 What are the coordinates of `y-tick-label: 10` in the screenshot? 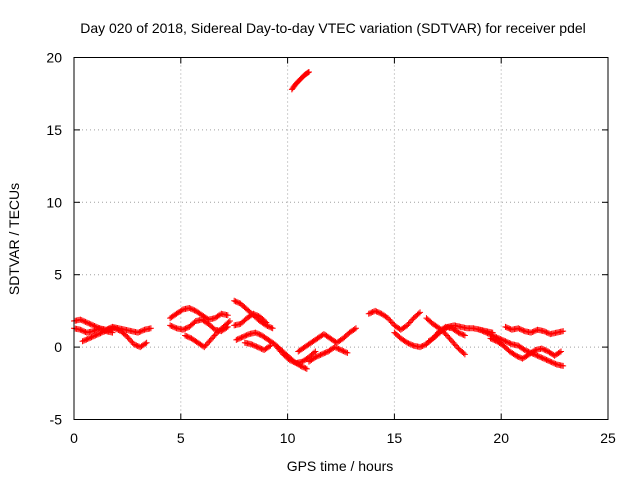 It's located at (54, 202).